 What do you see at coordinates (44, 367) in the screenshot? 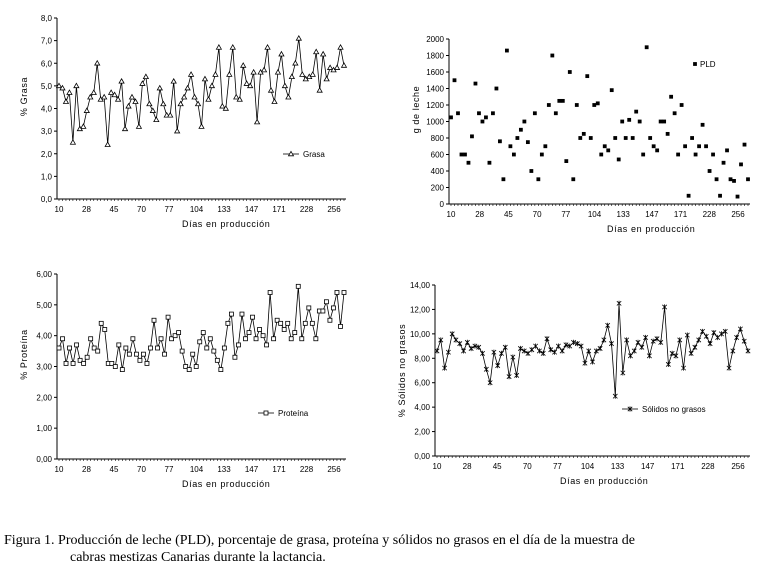
I see `y-tick-label: 3,00` at bounding box center [44, 367].